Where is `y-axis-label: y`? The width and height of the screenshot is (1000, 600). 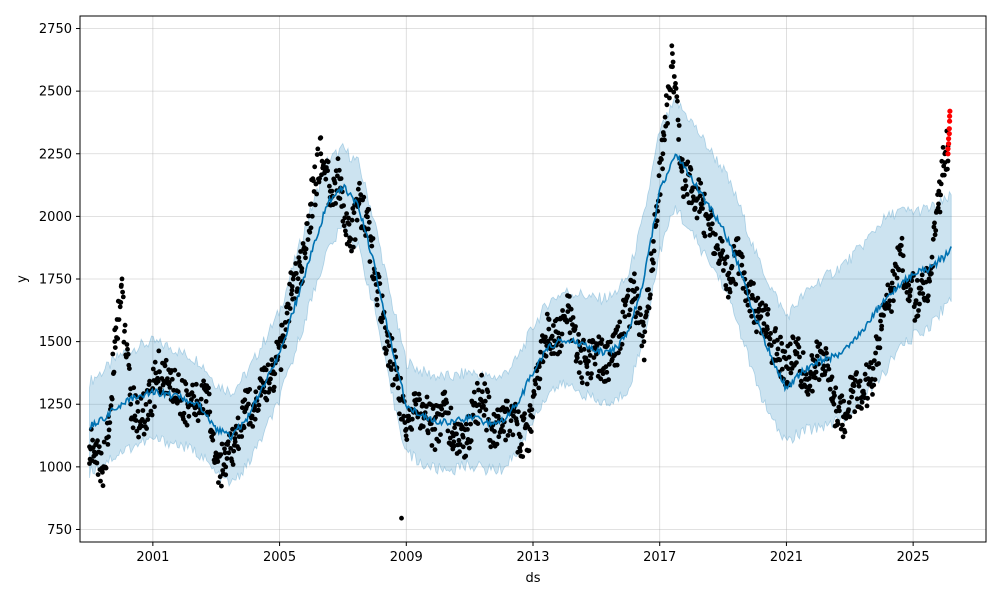
y-axis-label: y is located at coordinates (22, 279).